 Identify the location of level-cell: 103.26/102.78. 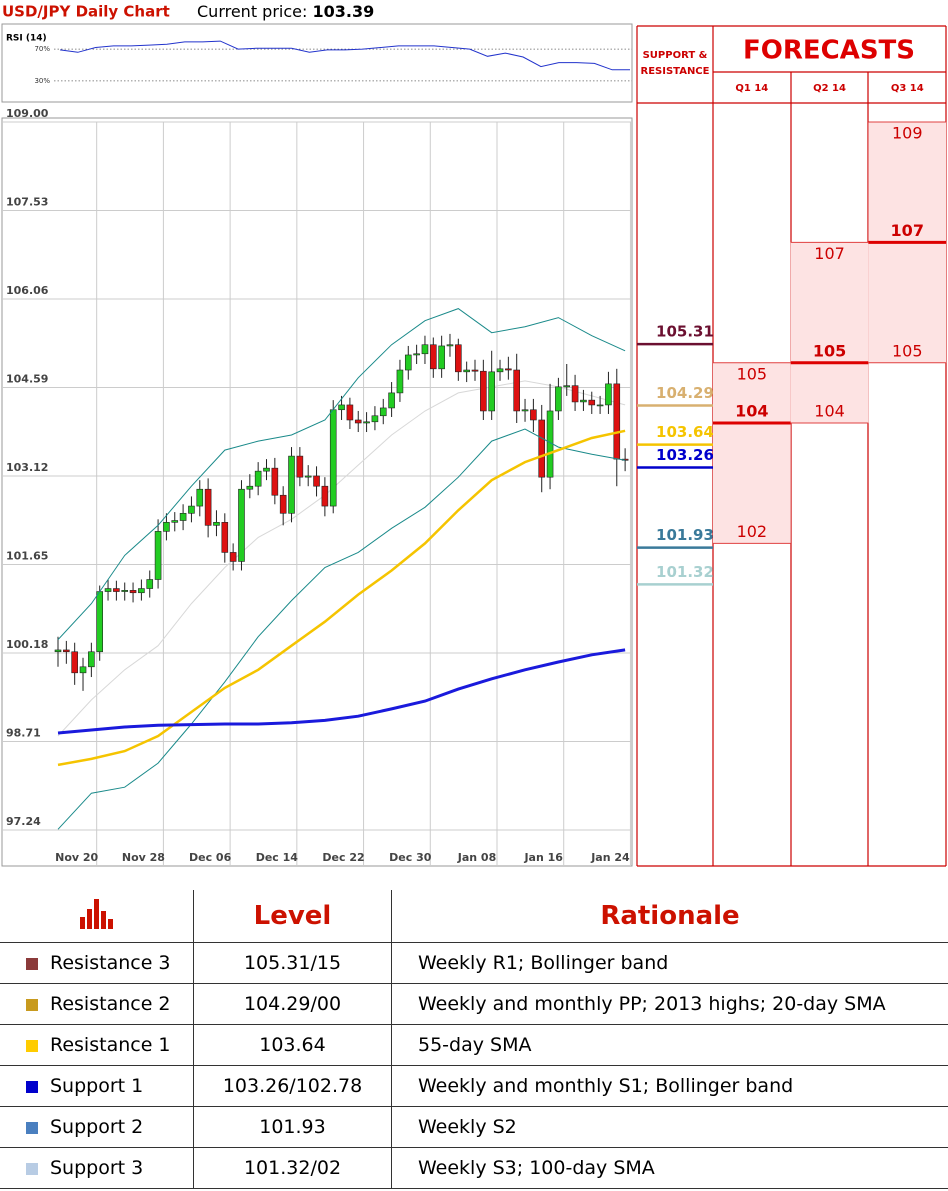
(292, 1086).